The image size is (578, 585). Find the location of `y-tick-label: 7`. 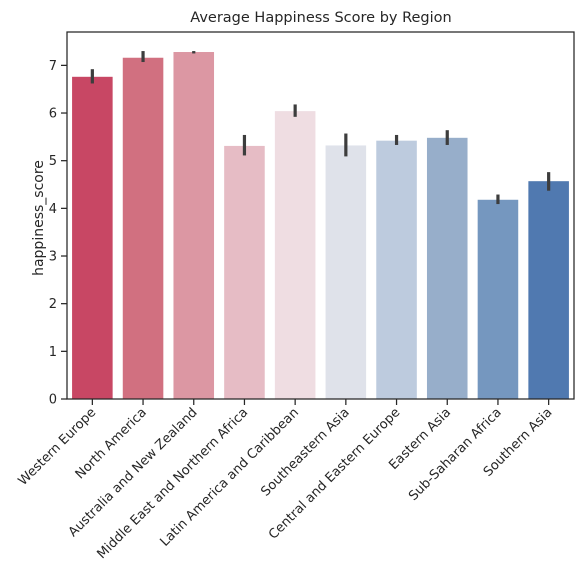

y-tick-label: 7 is located at coordinates (53, 66).